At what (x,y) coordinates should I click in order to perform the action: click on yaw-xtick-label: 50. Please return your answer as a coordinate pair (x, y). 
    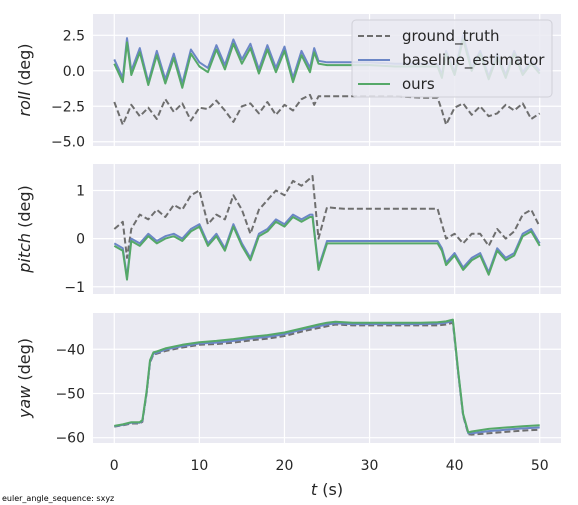
    Looking at the image, I should click on (540, 466).